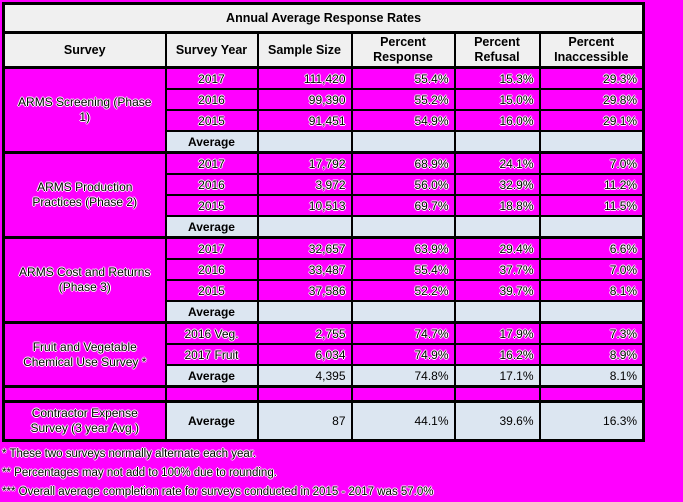 The height and width of the screenshot is (502, 683). Describe the element at coordinates (497, 184) in the screenshot. I see `percent-refusal-cell: 32.9%` at that location.